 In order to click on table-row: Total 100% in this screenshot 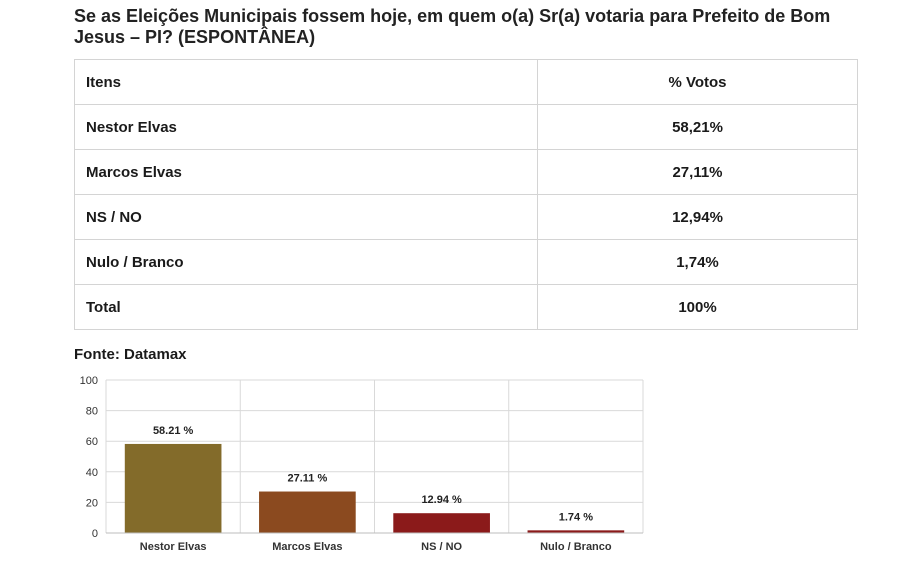, I will do `click(466, 307)`.